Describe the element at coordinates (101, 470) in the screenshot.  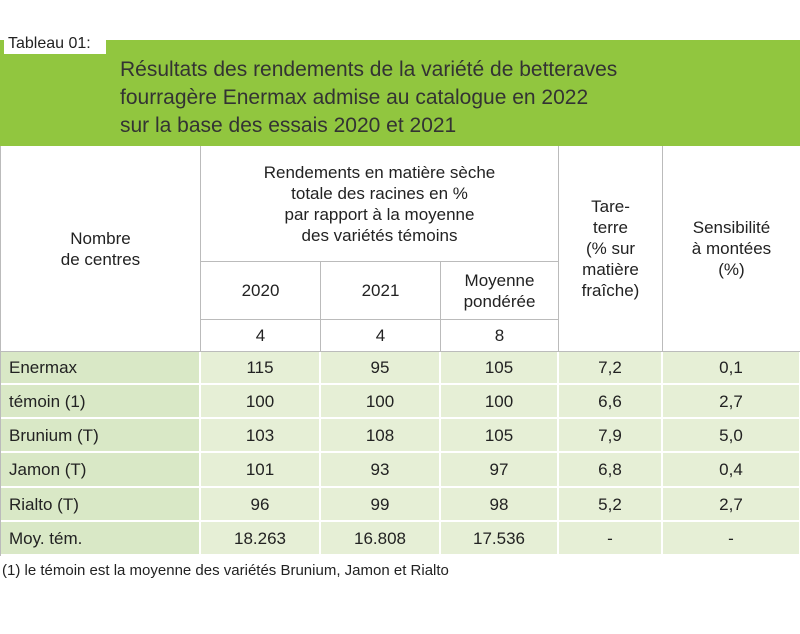
I see `row-label: Jamon (T)` at that location.